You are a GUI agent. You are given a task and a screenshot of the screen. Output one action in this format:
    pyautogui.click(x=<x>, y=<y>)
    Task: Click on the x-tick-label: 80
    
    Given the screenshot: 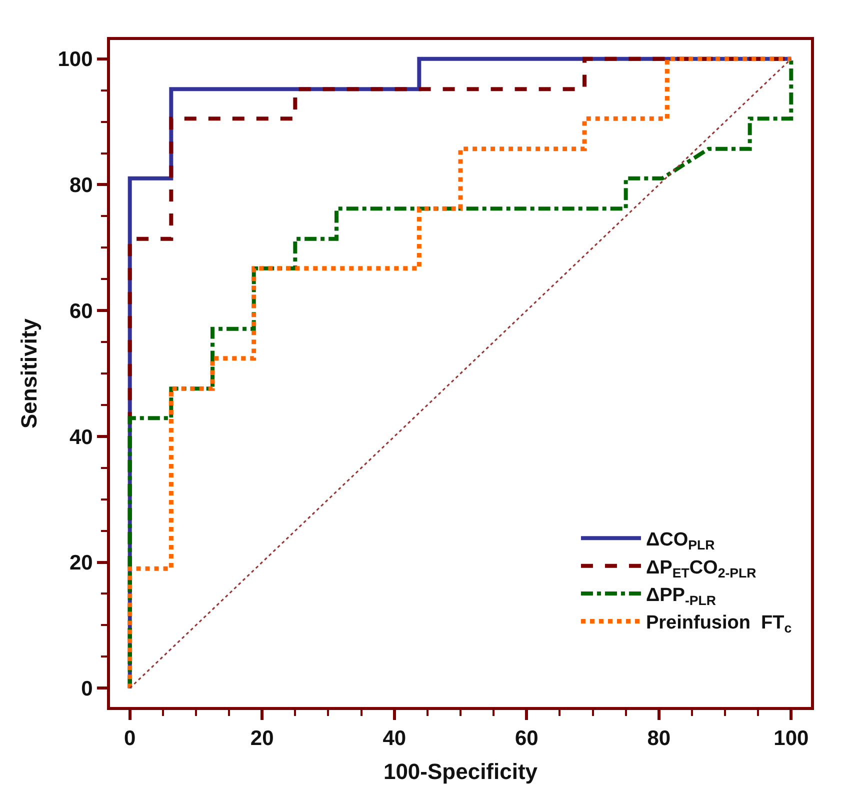 What is the action you would take?
    pyautogui.click(x=659, y=738)
    